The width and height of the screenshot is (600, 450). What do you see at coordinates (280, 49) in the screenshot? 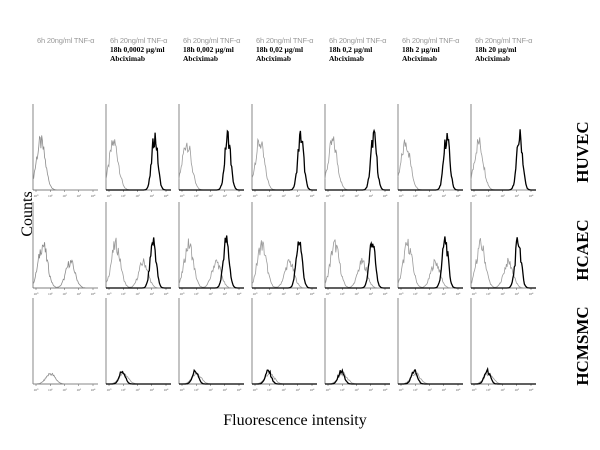
I see `dose-line: 18h 0,02 µg/ml` at bounding box center [280, 49].